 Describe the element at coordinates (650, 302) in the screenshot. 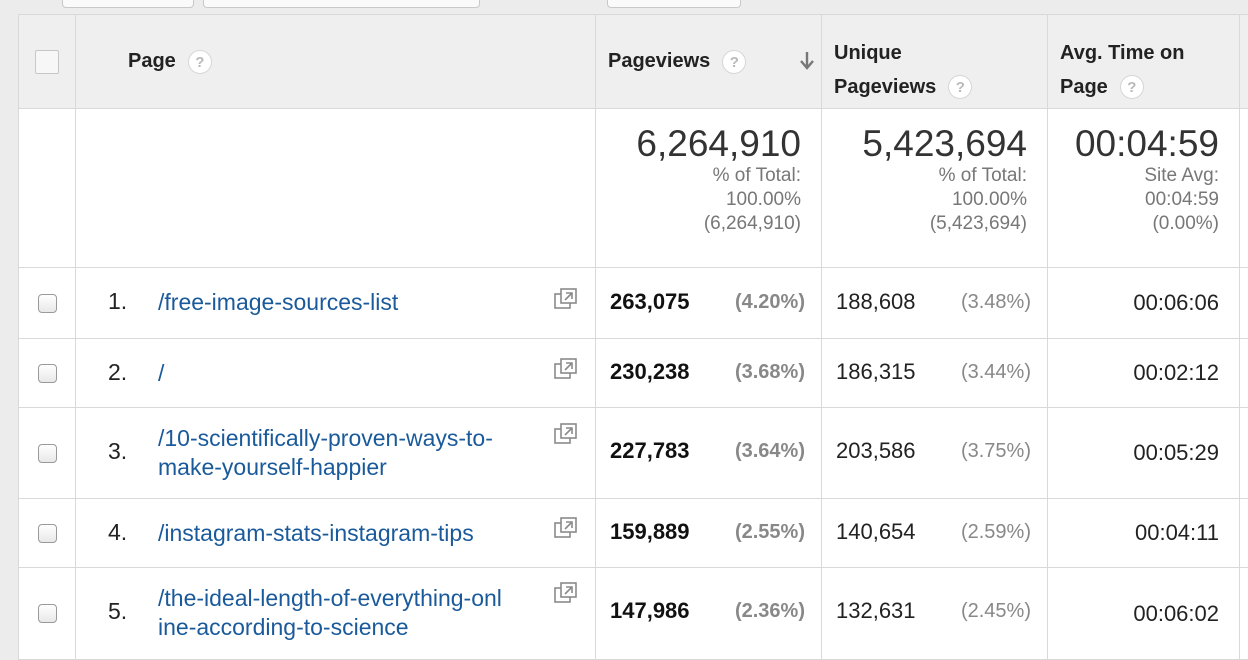

I see `pageviews-value: 263,075` at that location.